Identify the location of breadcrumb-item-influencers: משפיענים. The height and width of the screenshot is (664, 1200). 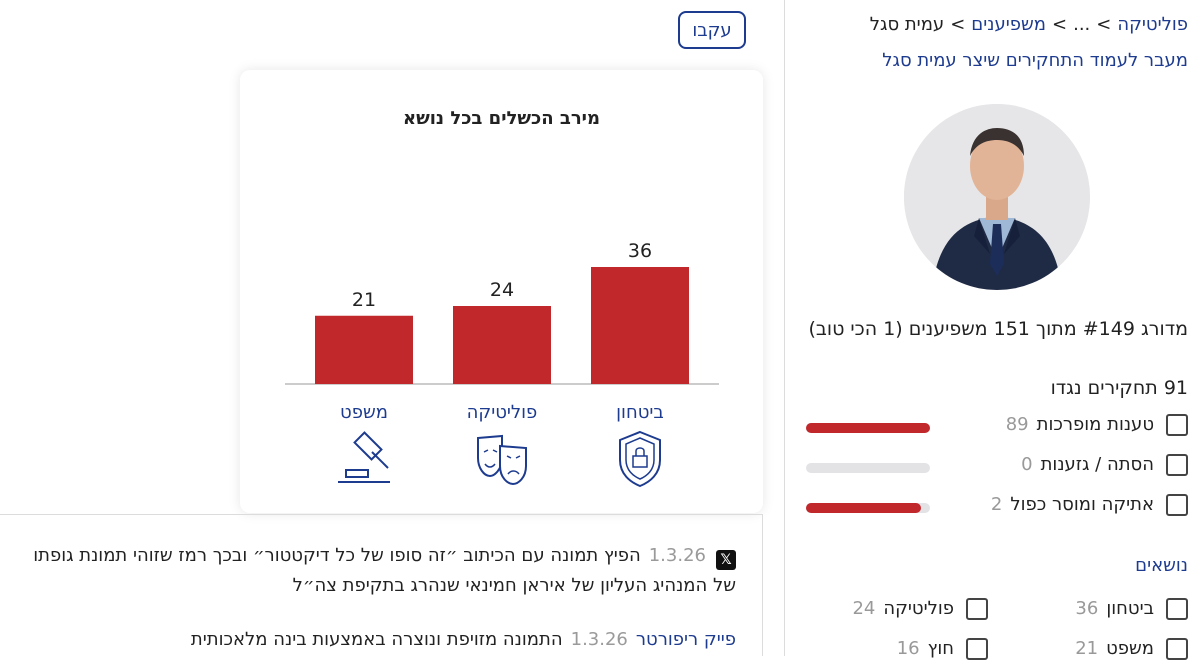
(1008, 24).